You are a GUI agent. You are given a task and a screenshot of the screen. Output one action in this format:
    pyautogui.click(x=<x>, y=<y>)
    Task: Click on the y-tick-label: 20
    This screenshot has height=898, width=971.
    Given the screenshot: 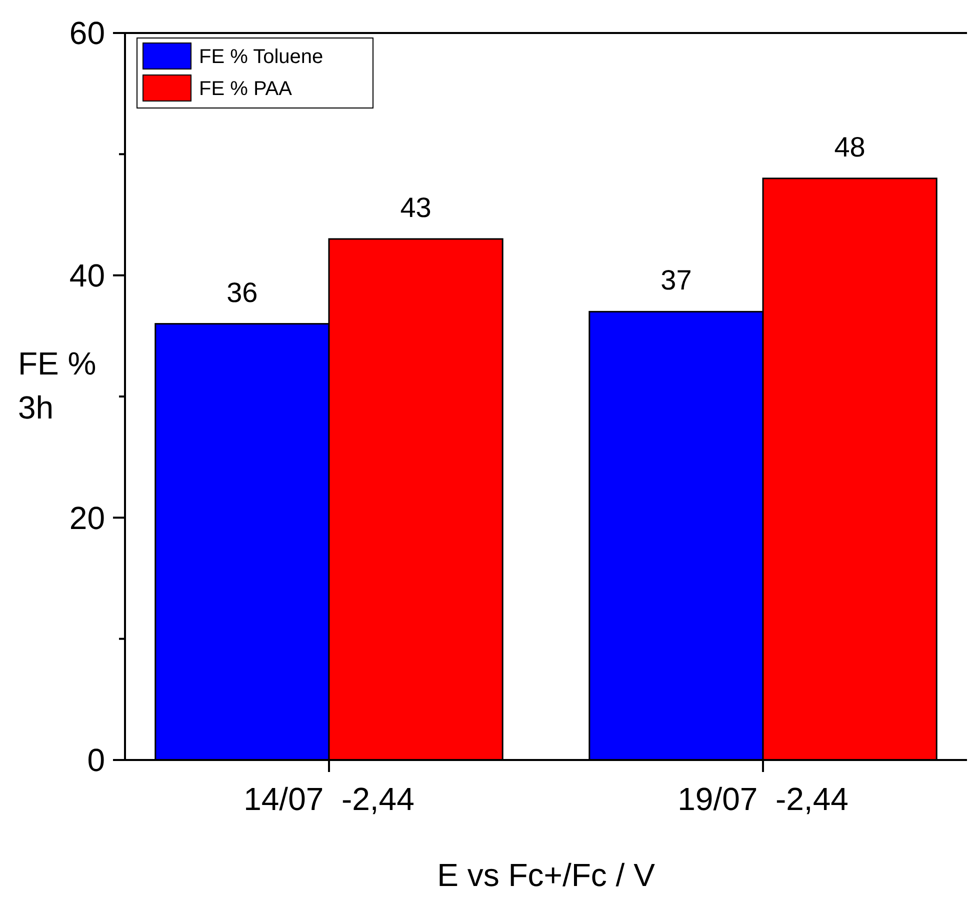 What is the action you would take?
    pyautogui.click(x=87, y=518)
    